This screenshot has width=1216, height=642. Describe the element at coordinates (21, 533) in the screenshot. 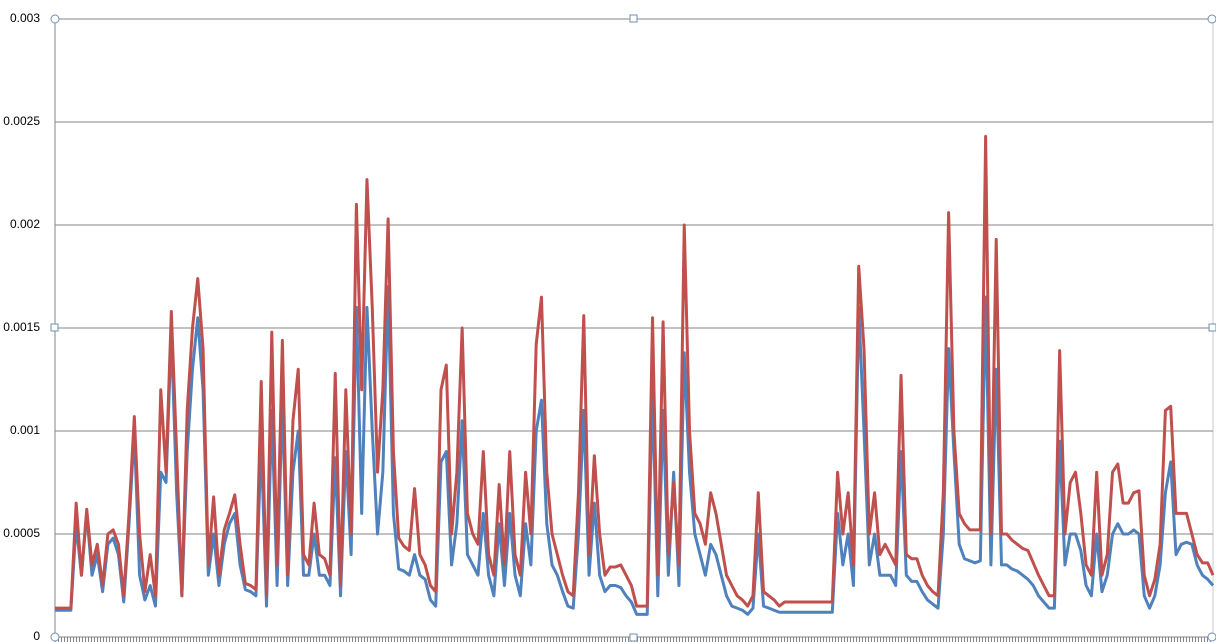

I see `y-tick-label: 0.0005` at that location.